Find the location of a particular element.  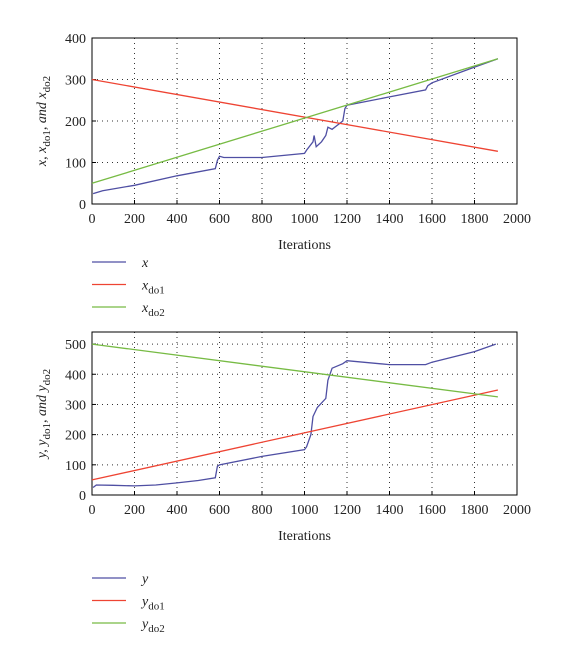

y-tick-label: 500 is located at coordinates (75, 345).